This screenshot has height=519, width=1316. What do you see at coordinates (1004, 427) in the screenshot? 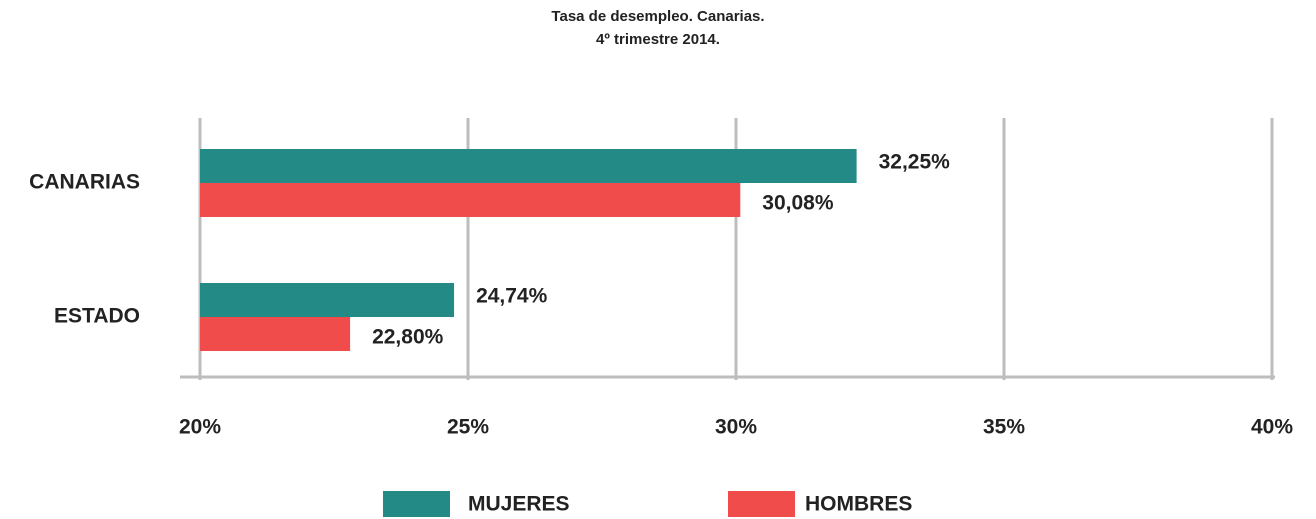
I see `x-tick-label: 35%` at bounding box center [1004, 427].